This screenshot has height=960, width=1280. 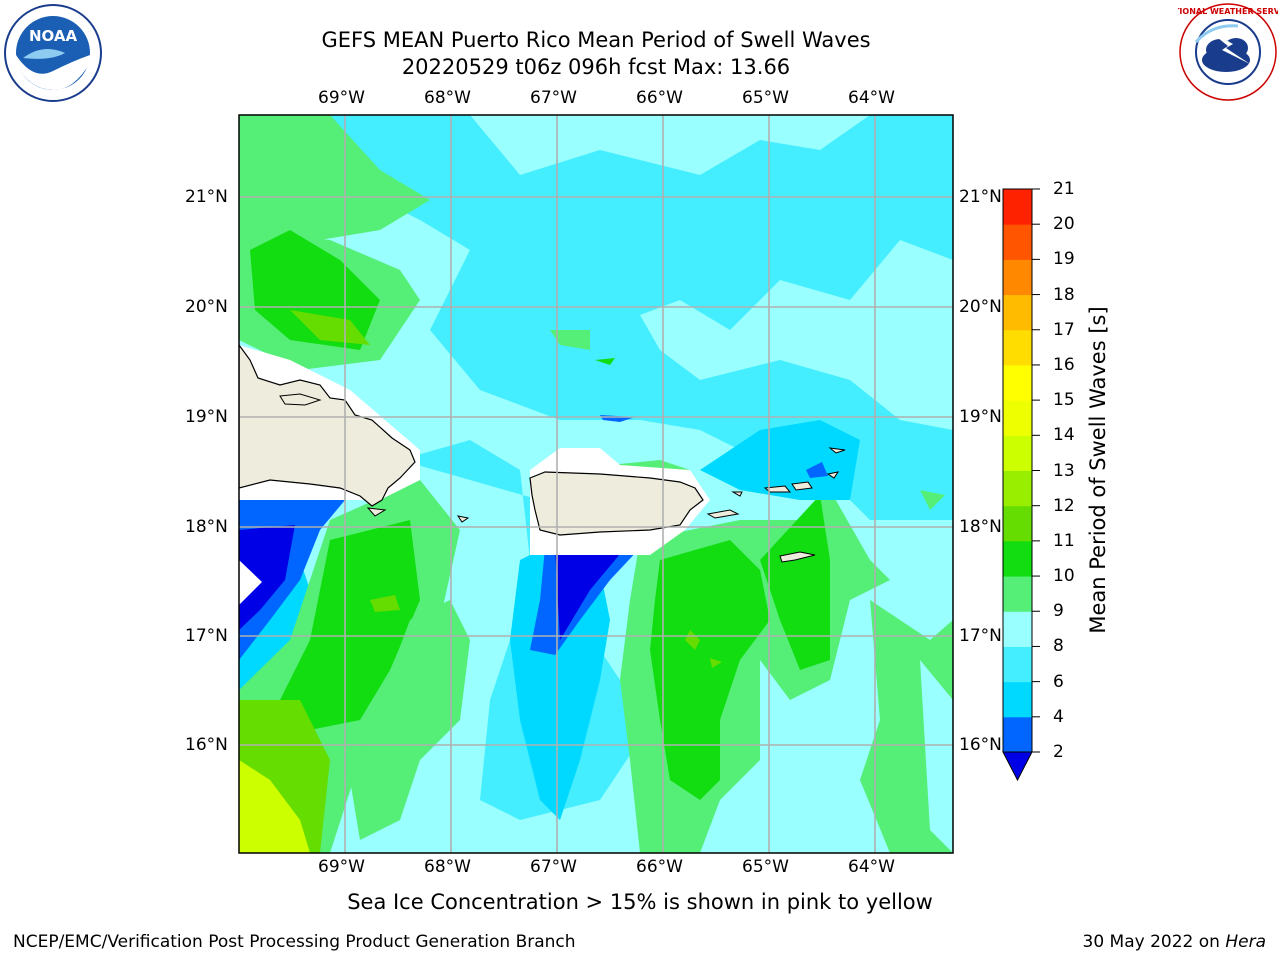 What do you see at coordinates (553, 98) in the screenshot?
I see `lon-label-top: 67°W` at bounding box center [553, 98].